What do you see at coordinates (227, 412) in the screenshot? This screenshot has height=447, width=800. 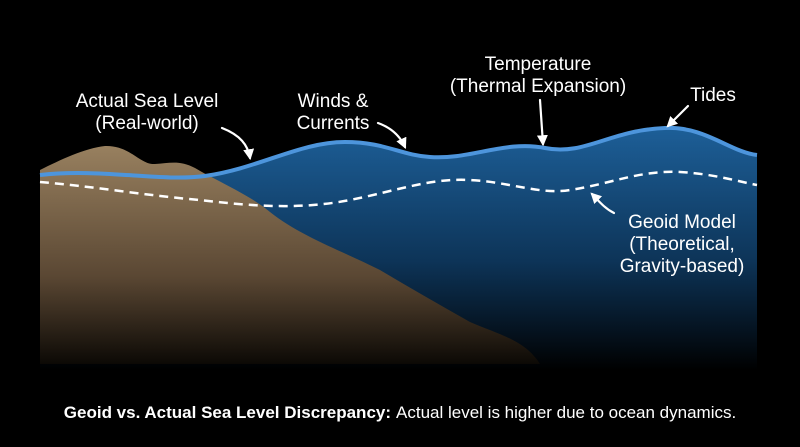 I see `text-line: Geoid vs. Actual Sea Level Discrepancy:` at bounding box center [227, 412].